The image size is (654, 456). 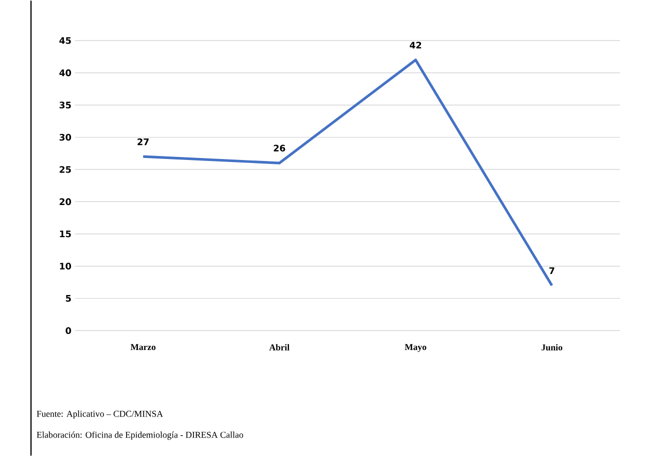 I want to click on data-label: 7, so click(x=551, y=270).